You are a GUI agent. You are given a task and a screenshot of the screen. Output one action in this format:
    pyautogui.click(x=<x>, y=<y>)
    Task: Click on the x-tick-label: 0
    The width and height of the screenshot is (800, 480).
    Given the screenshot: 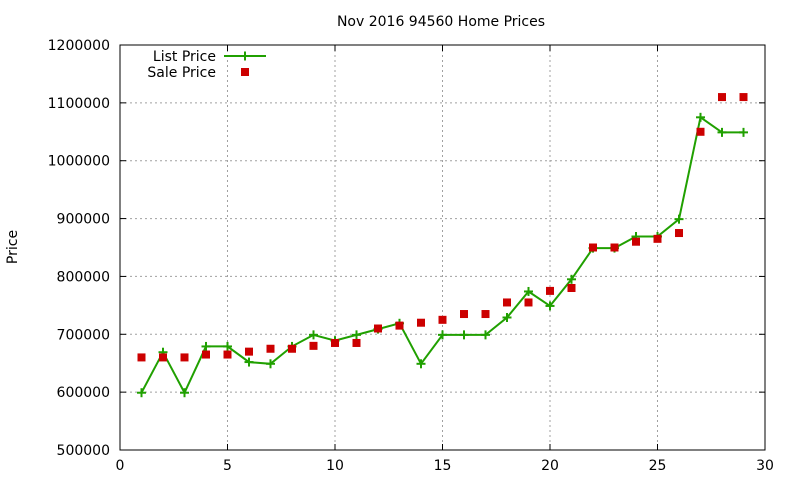 What is the action you would take?
    pyautogui.click(x=120, y=466)
    